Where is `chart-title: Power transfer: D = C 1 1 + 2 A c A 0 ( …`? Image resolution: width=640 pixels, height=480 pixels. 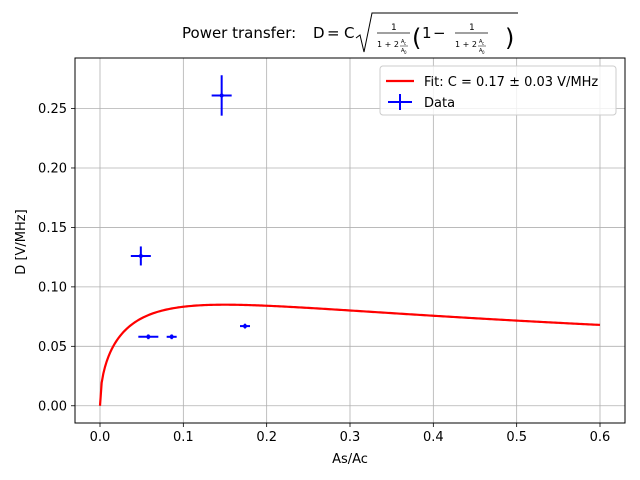
chart-title: Power transfer: D = C 1 1 + 2 A c A 0 ( … is located at coordinates (350, 33).